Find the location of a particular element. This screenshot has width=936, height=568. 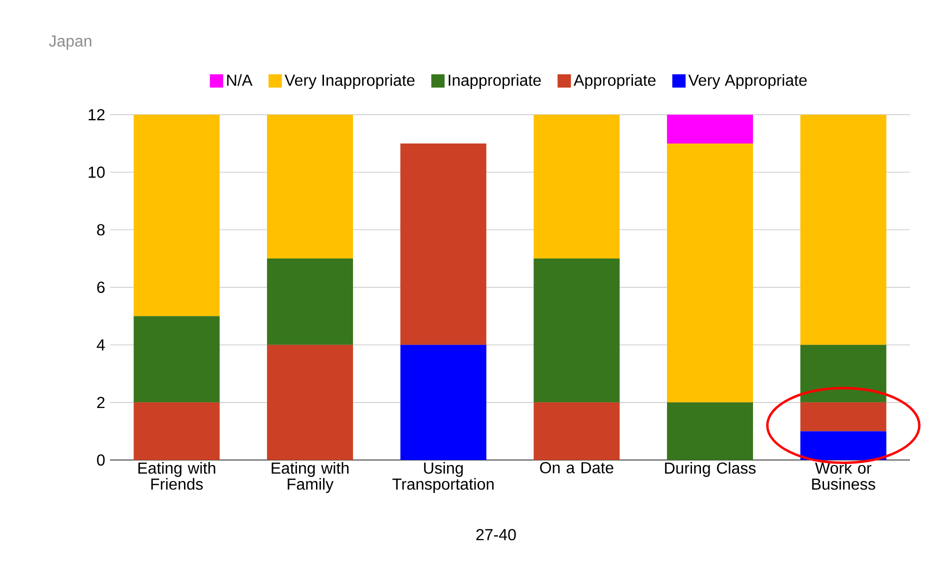

legend-label: Very Inappropriate is located at coordinates (349, 82).